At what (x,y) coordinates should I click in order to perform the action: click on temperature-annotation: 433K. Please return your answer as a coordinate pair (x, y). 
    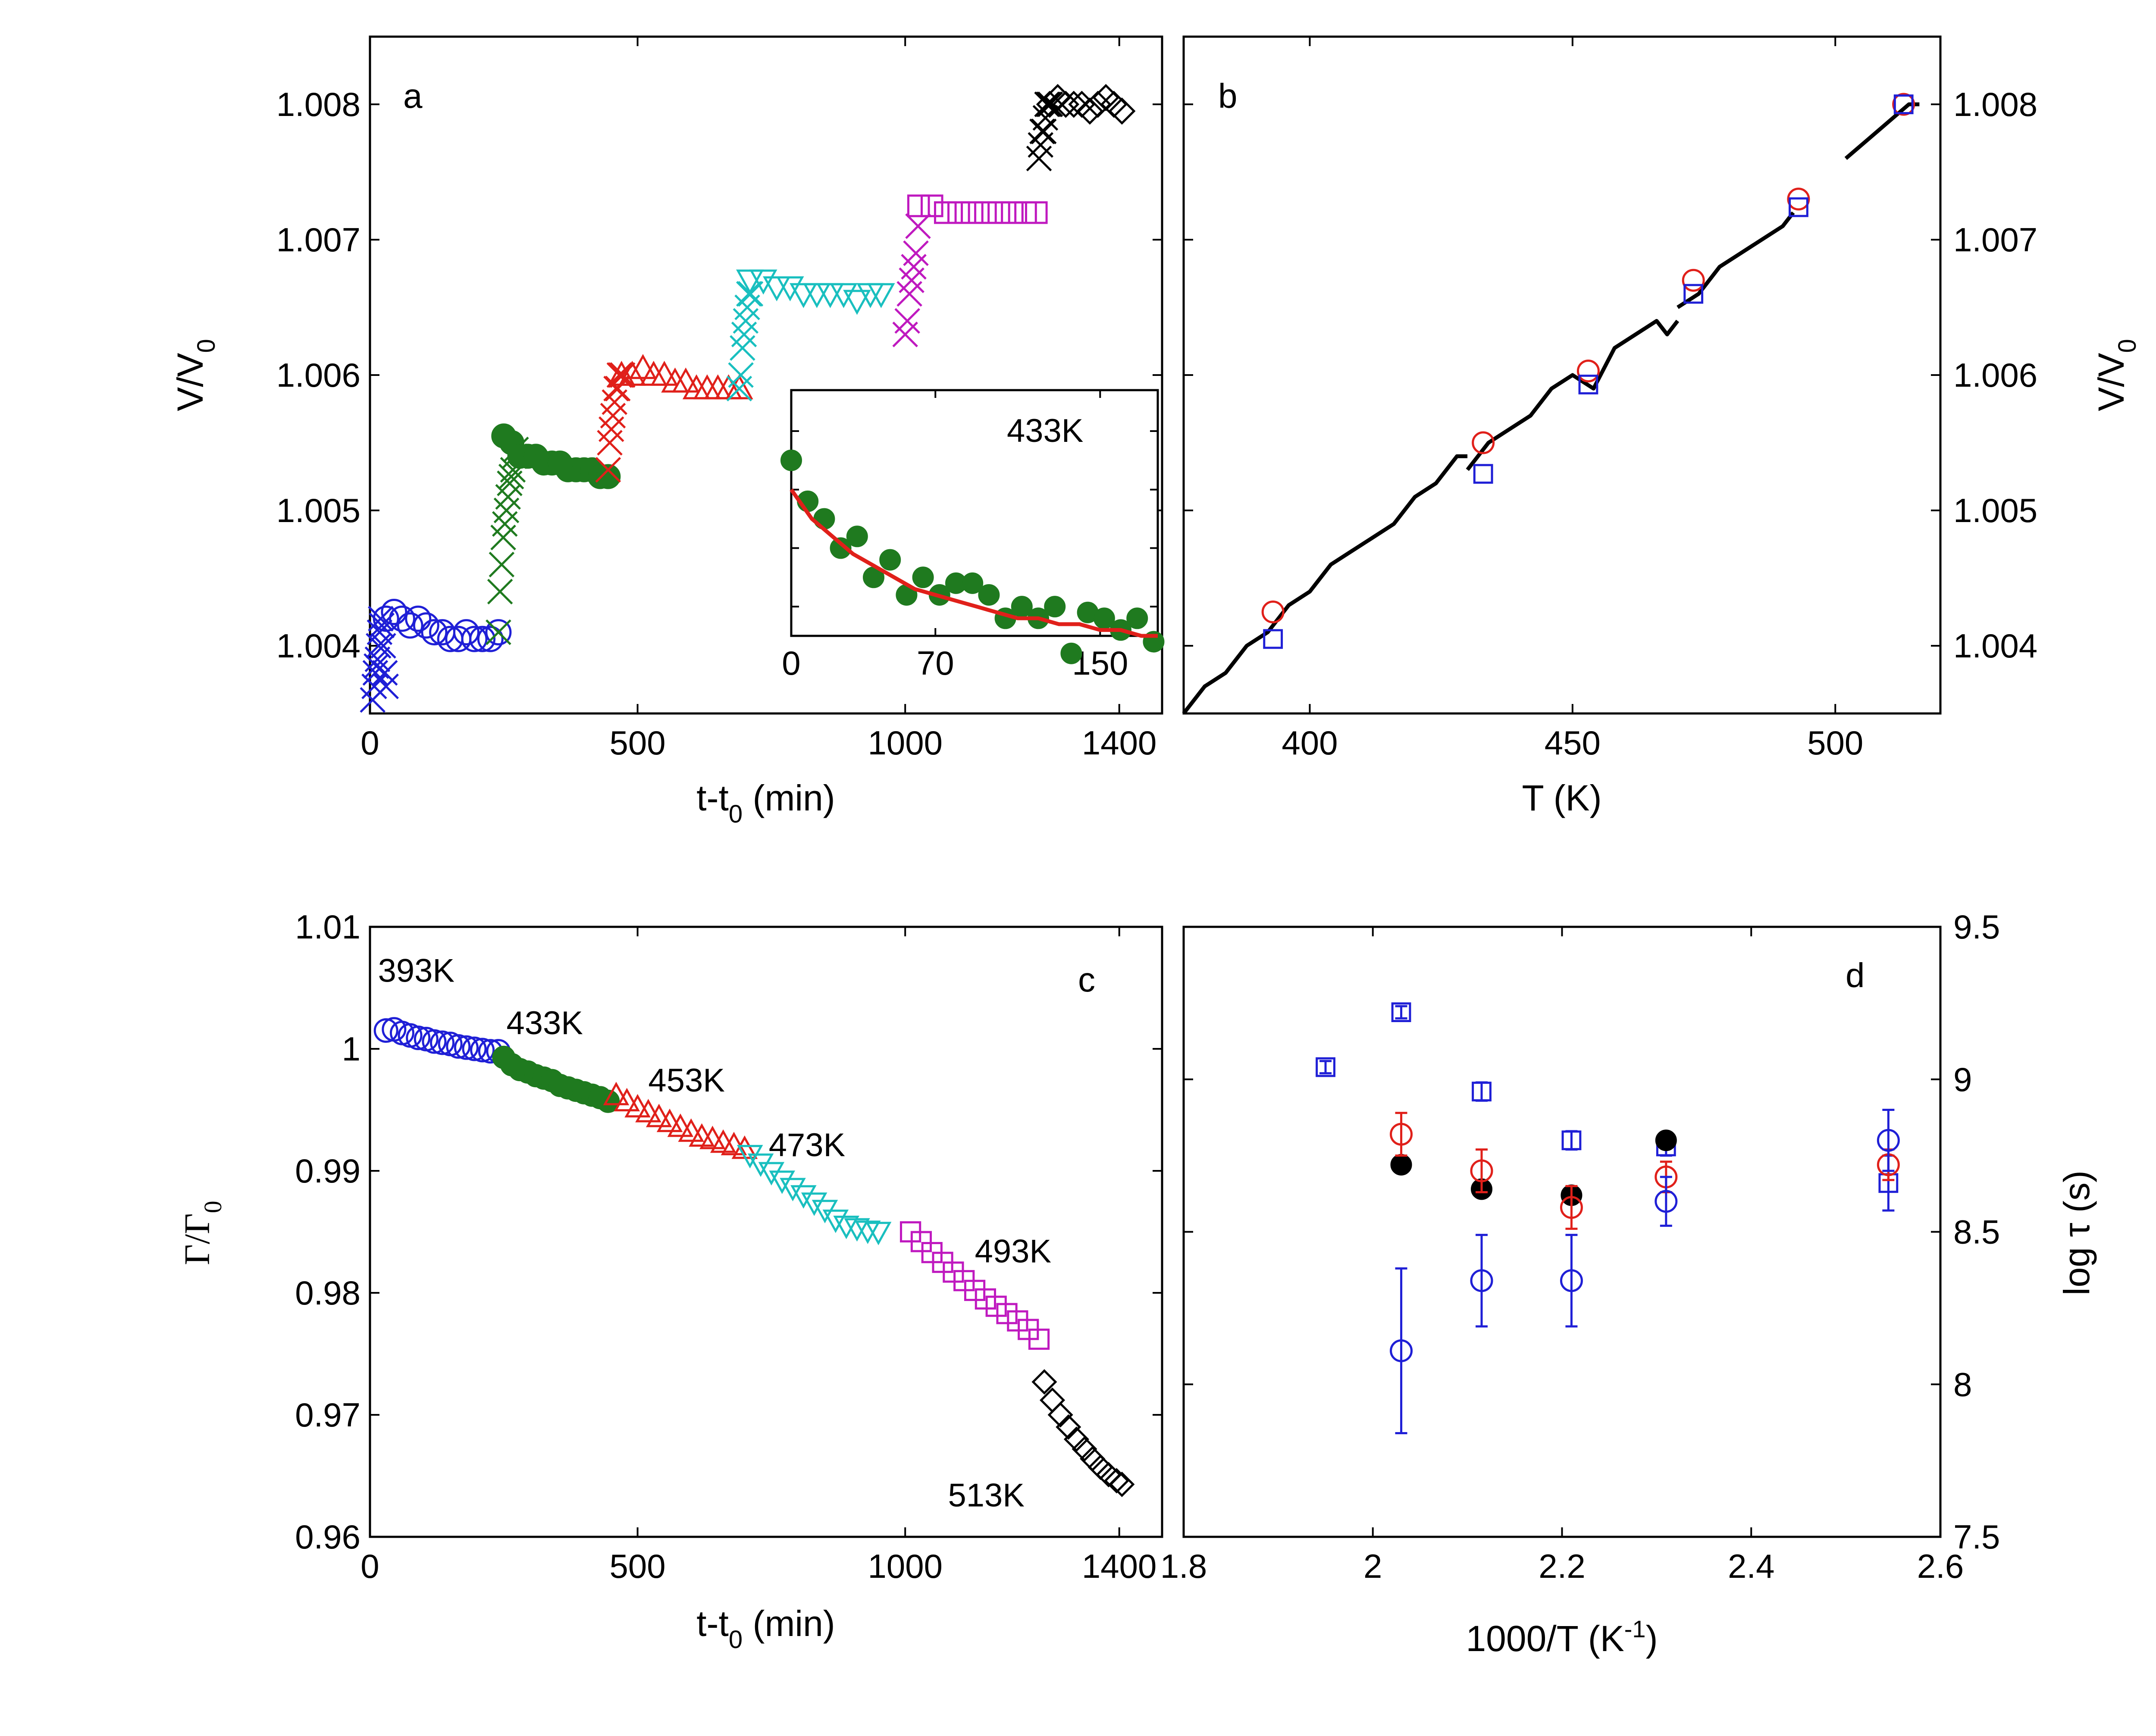
    Looking at the image, I should click on (545, 1023).